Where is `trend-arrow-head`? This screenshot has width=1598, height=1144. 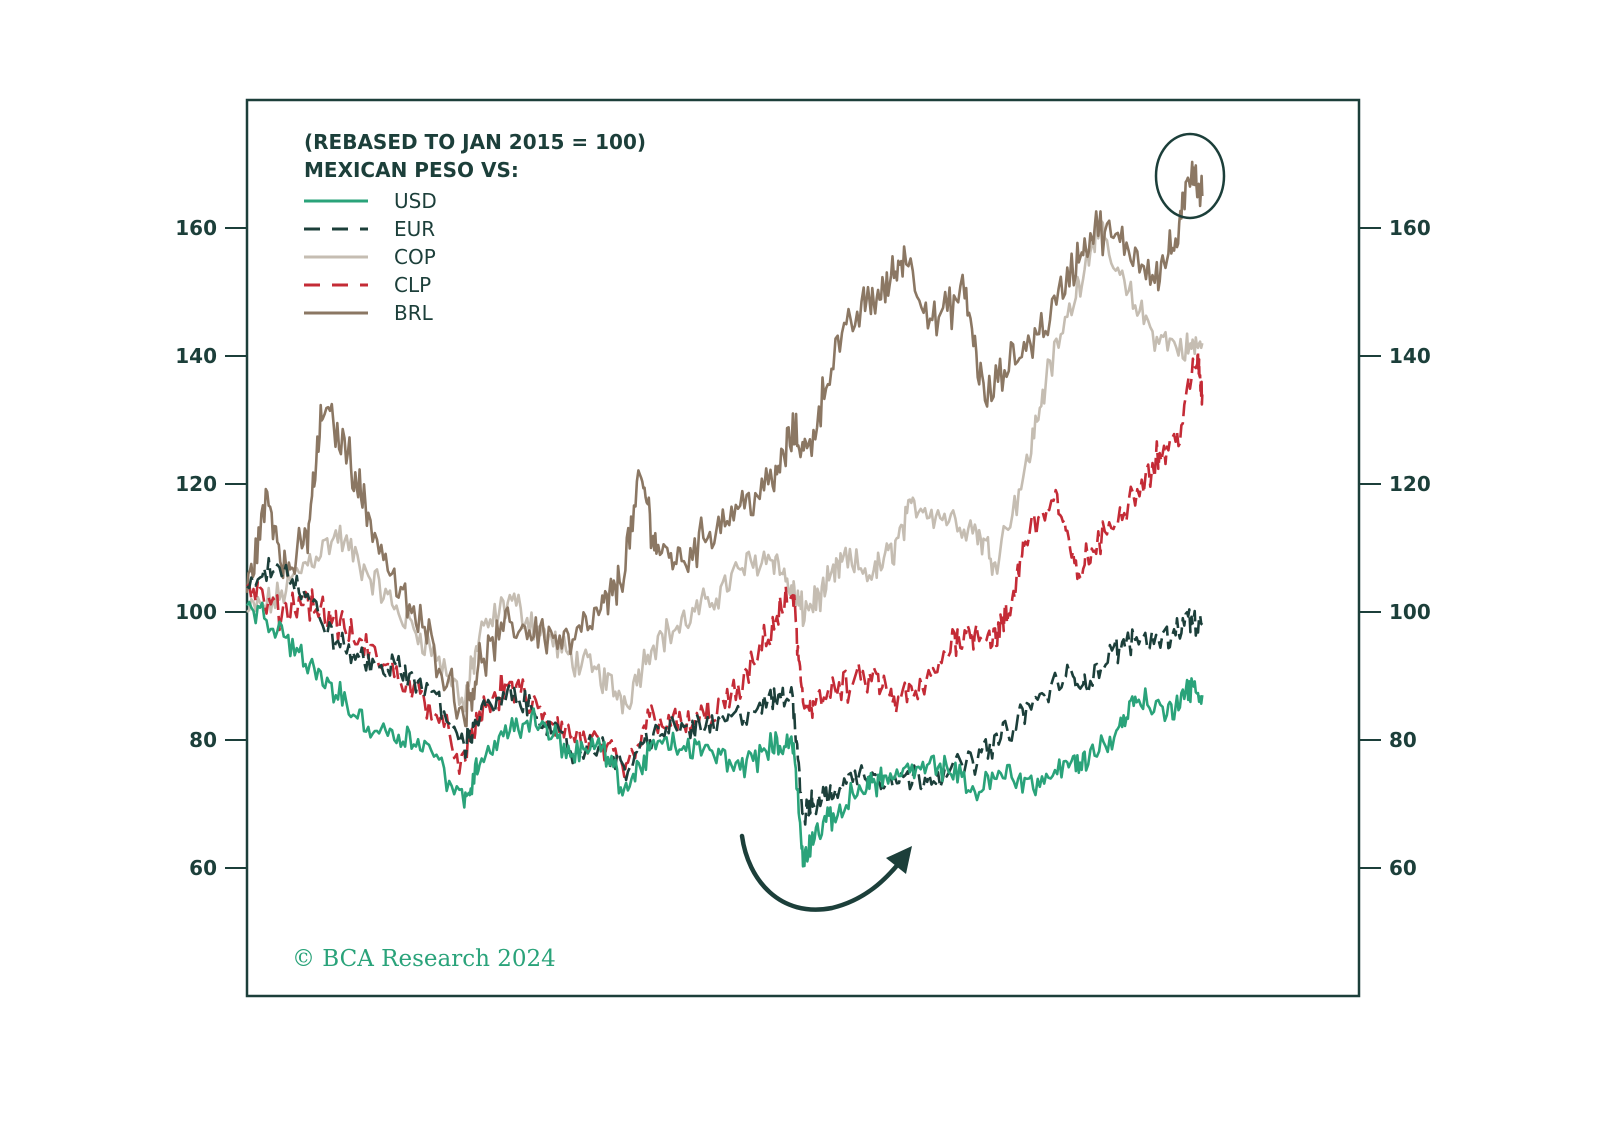 trend-arrow-head is located at coordinates (899, 860).